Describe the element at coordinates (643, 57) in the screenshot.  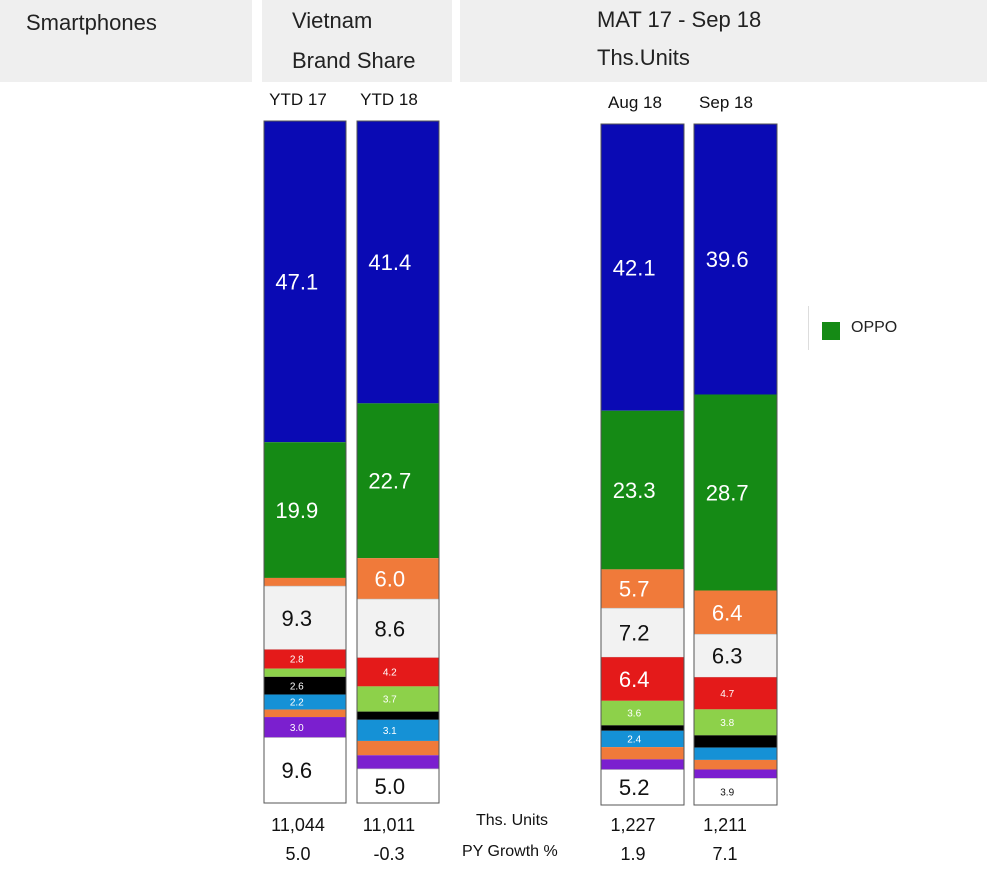
I see `units-title: Ths.Units` at that location.